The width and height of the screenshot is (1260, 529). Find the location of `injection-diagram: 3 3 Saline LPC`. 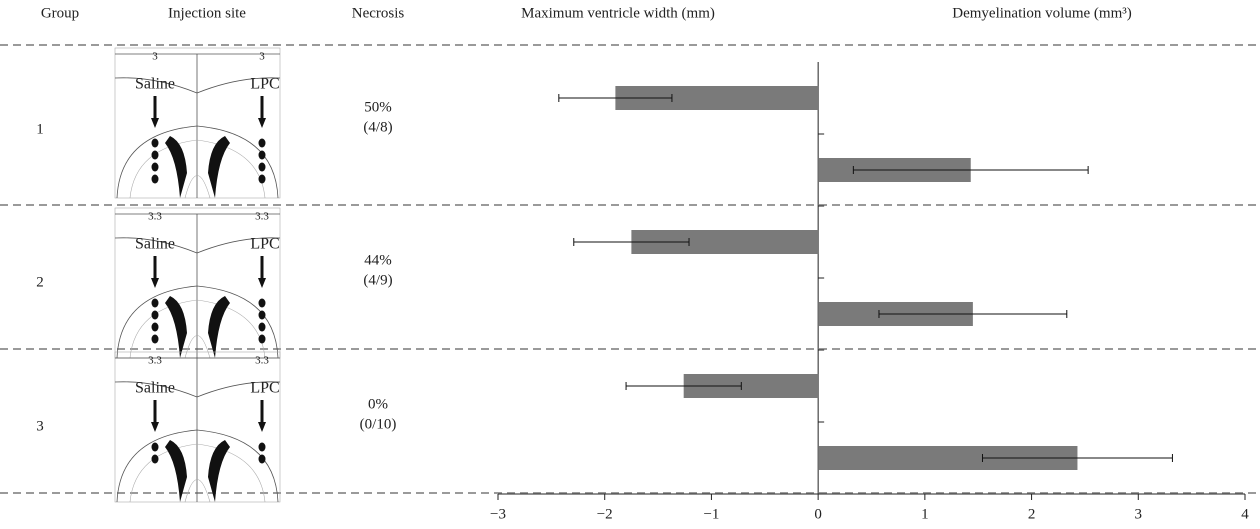

injection-diagram: 3 3 Saline LPC is located at coordinates (197, 123).